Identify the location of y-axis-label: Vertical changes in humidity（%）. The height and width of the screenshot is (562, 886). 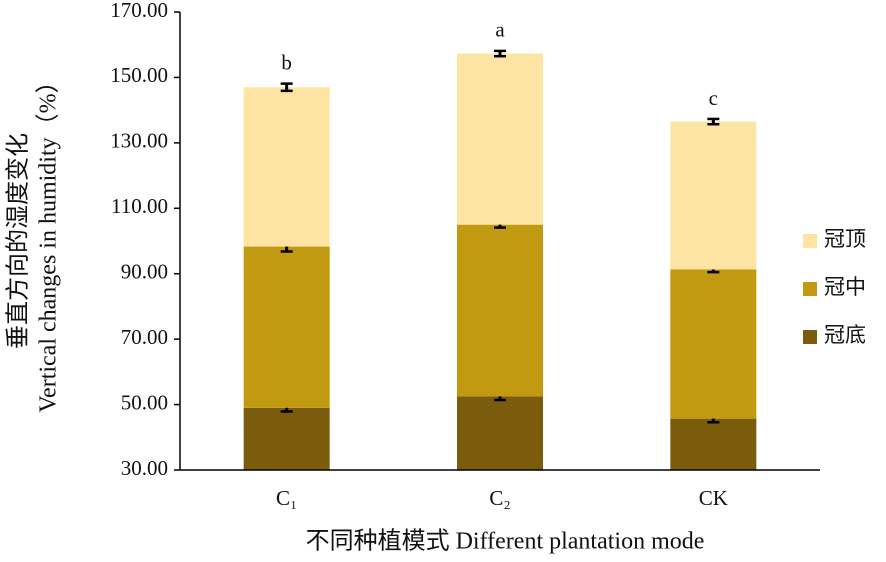
(49, 240).